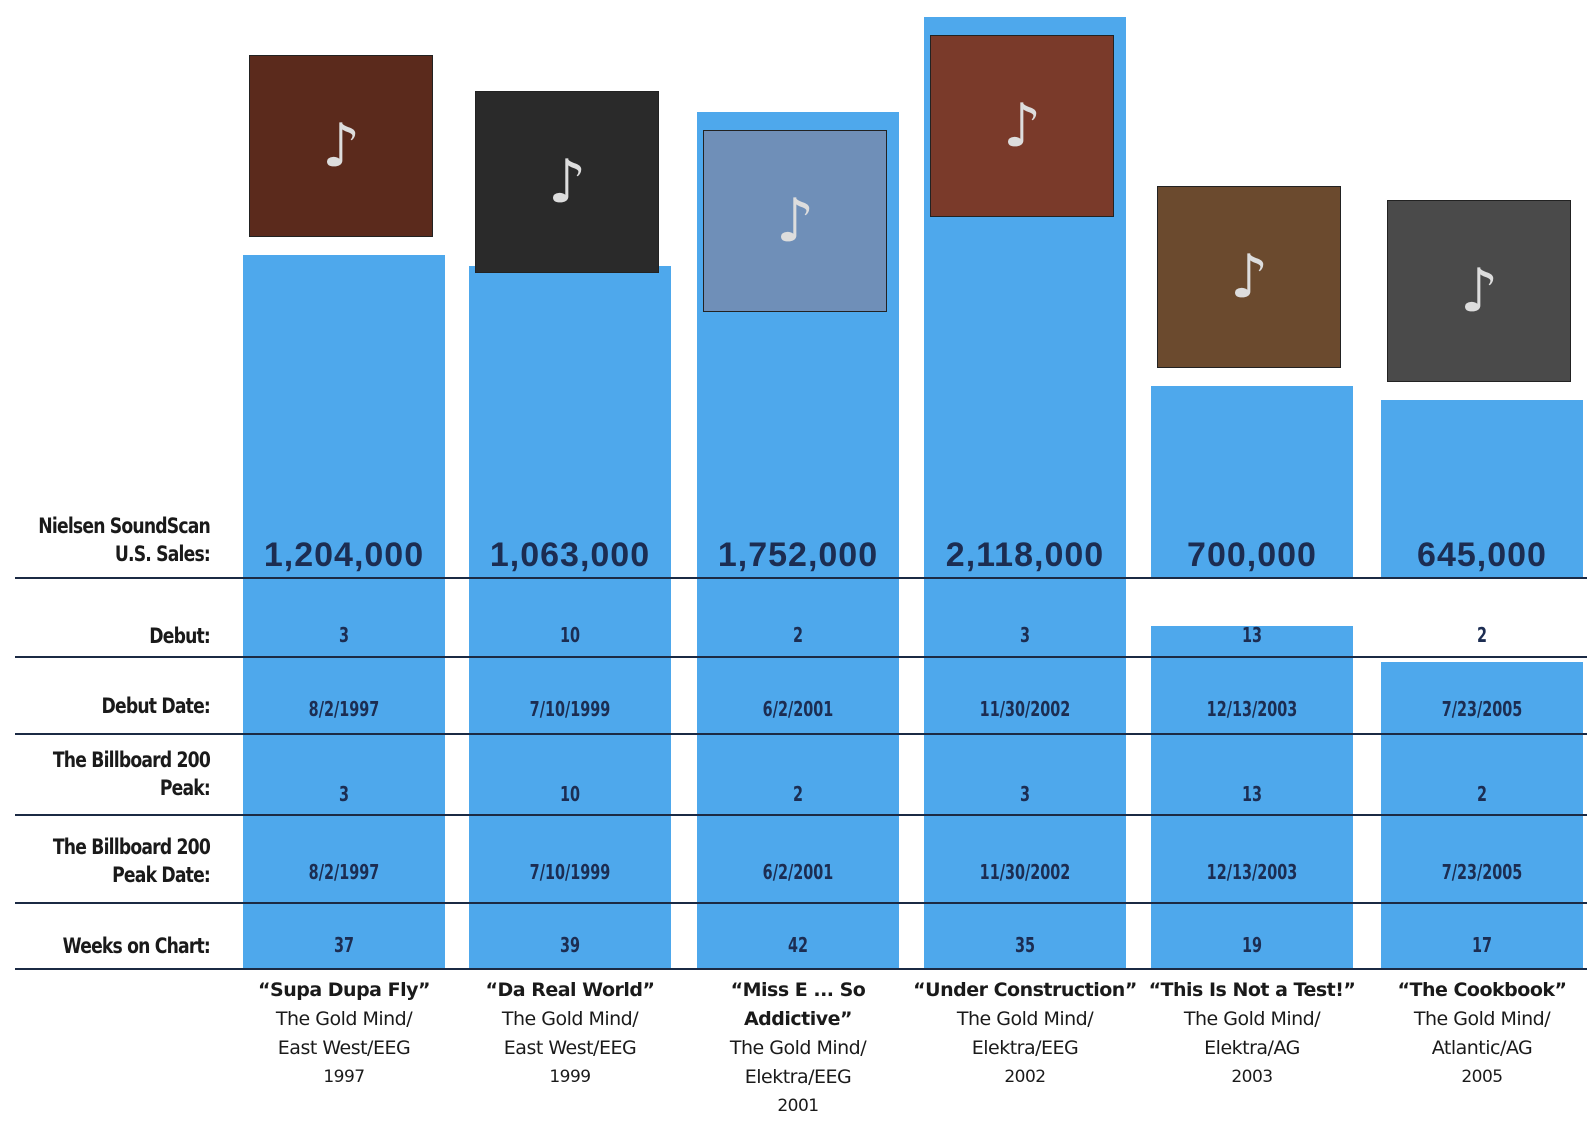 The width and height of the screenshot is (1587, 1121). What do you see at coordinates (798, 555) in the screenshot?
I see `sales-label-3: 1,752,000` at bounding box center [798, 555].